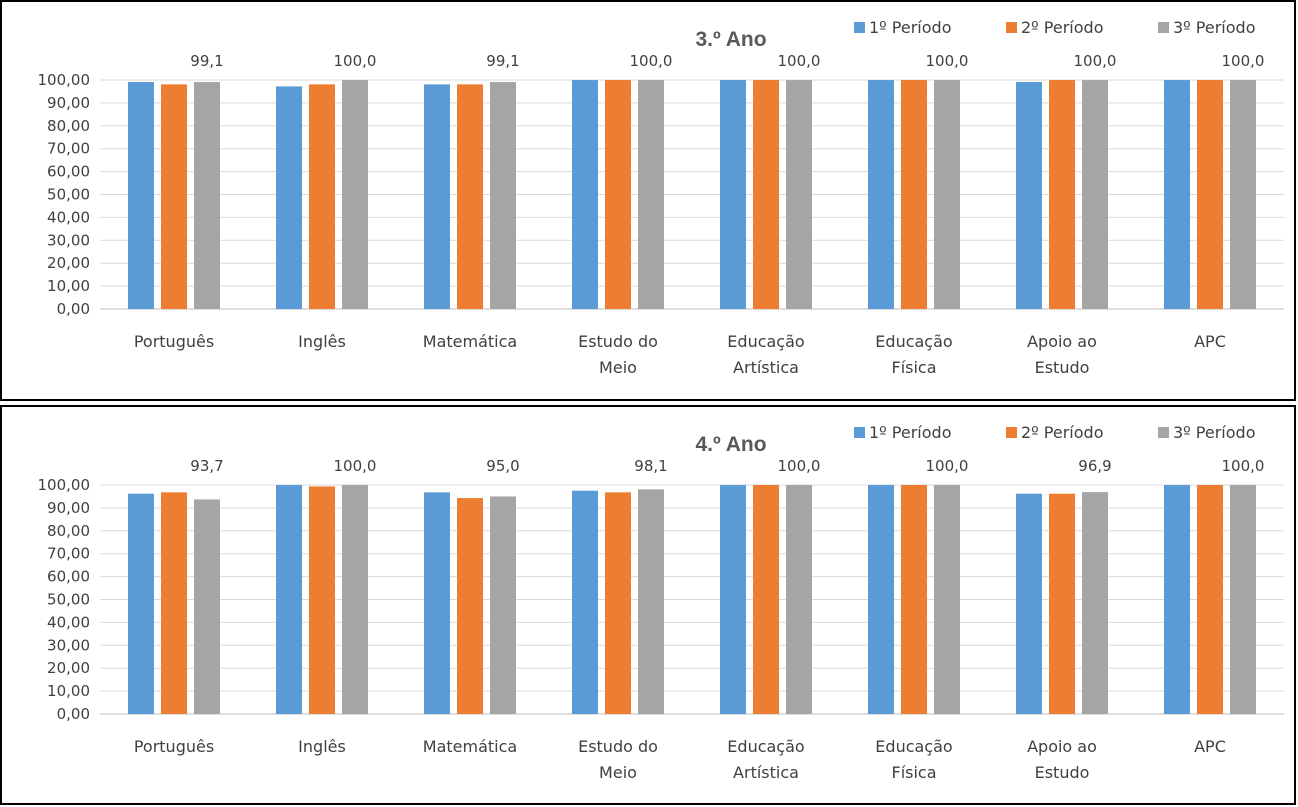 Image resolution: width=1298 pixels, height=807 pixels. Describe the element at coordinates (68, 554) in the screenshot. I see `y-tick-label: 70,00` at that location.